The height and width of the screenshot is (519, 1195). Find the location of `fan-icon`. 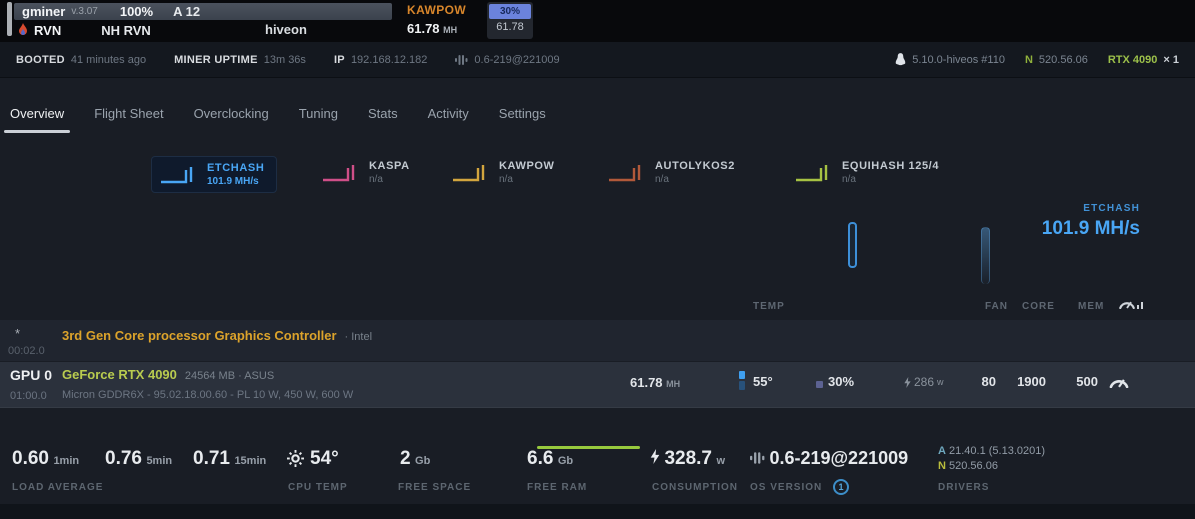

fan-icon is located at coordinates (819, 384).